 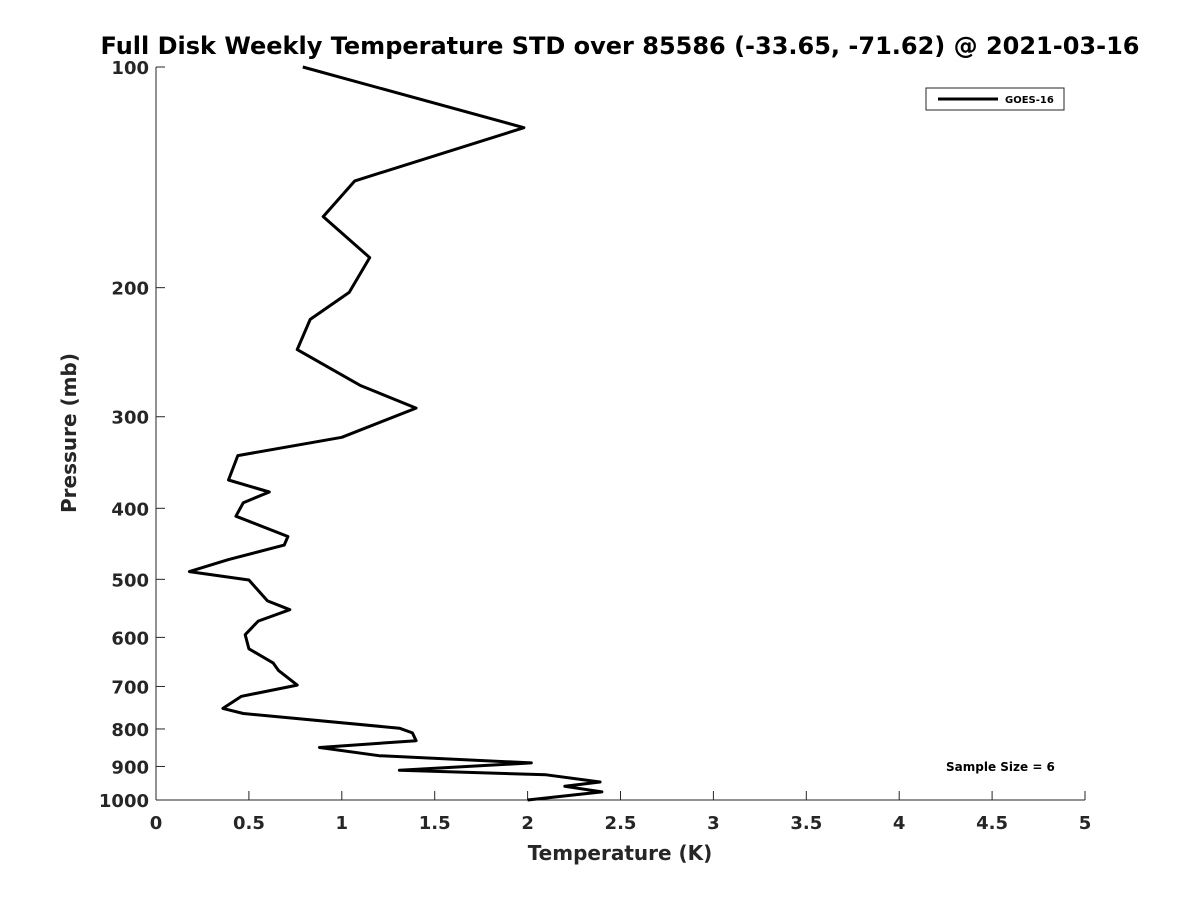 I want to click on x-tick-label: 0, so click(x=156, y=823).